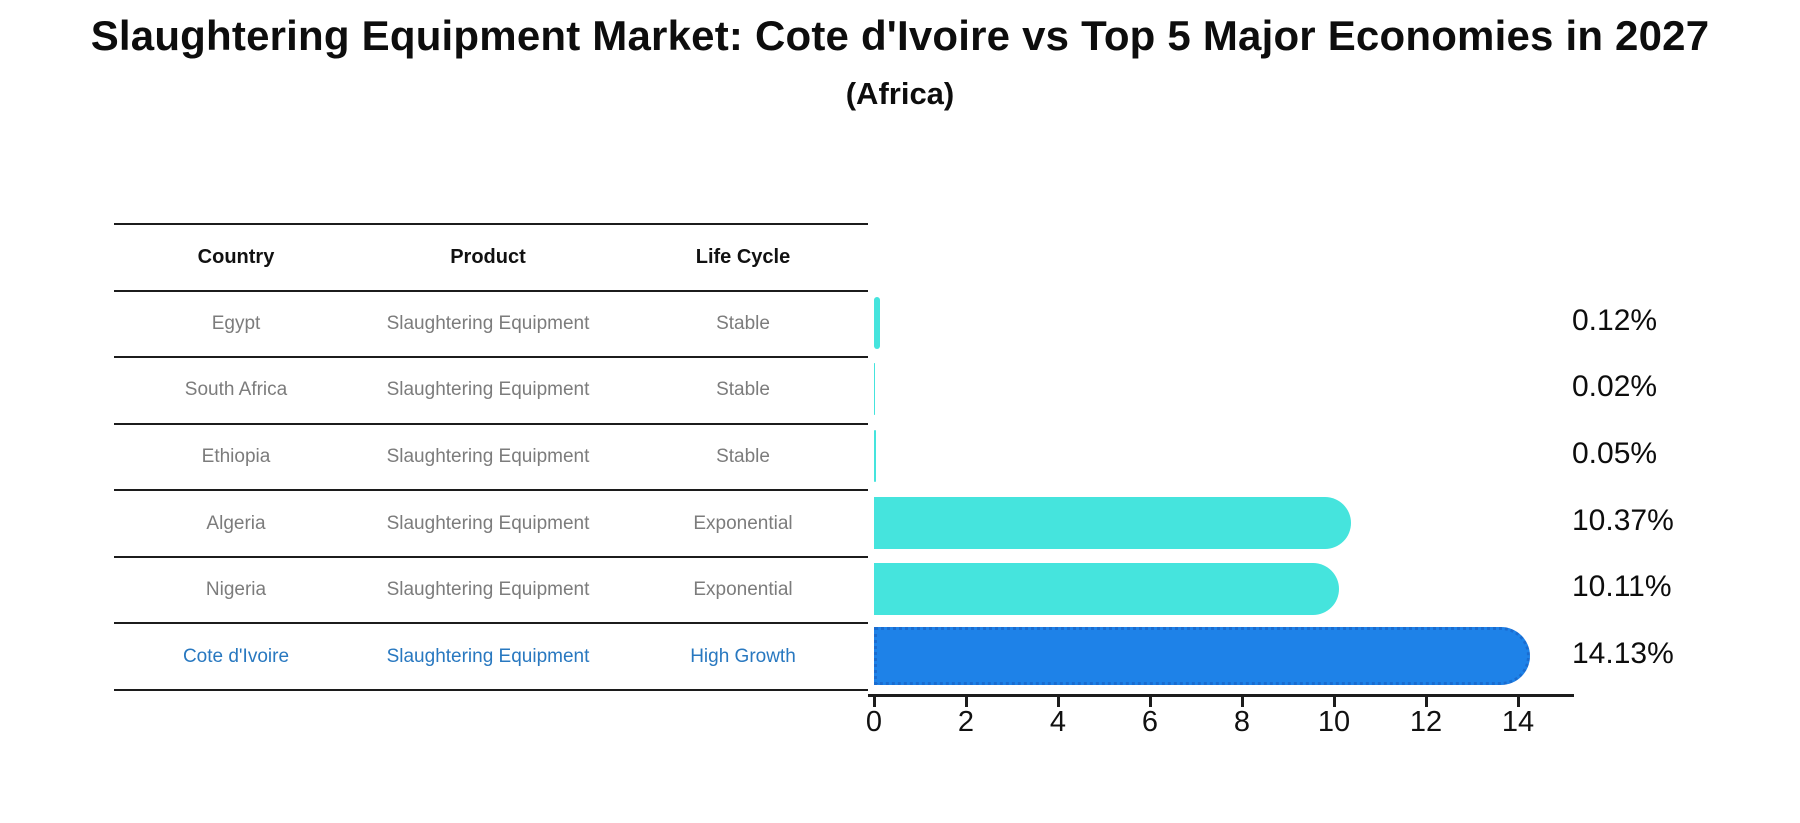  I want to click on x-axis-tick-label: 12, so click(1426, 722).